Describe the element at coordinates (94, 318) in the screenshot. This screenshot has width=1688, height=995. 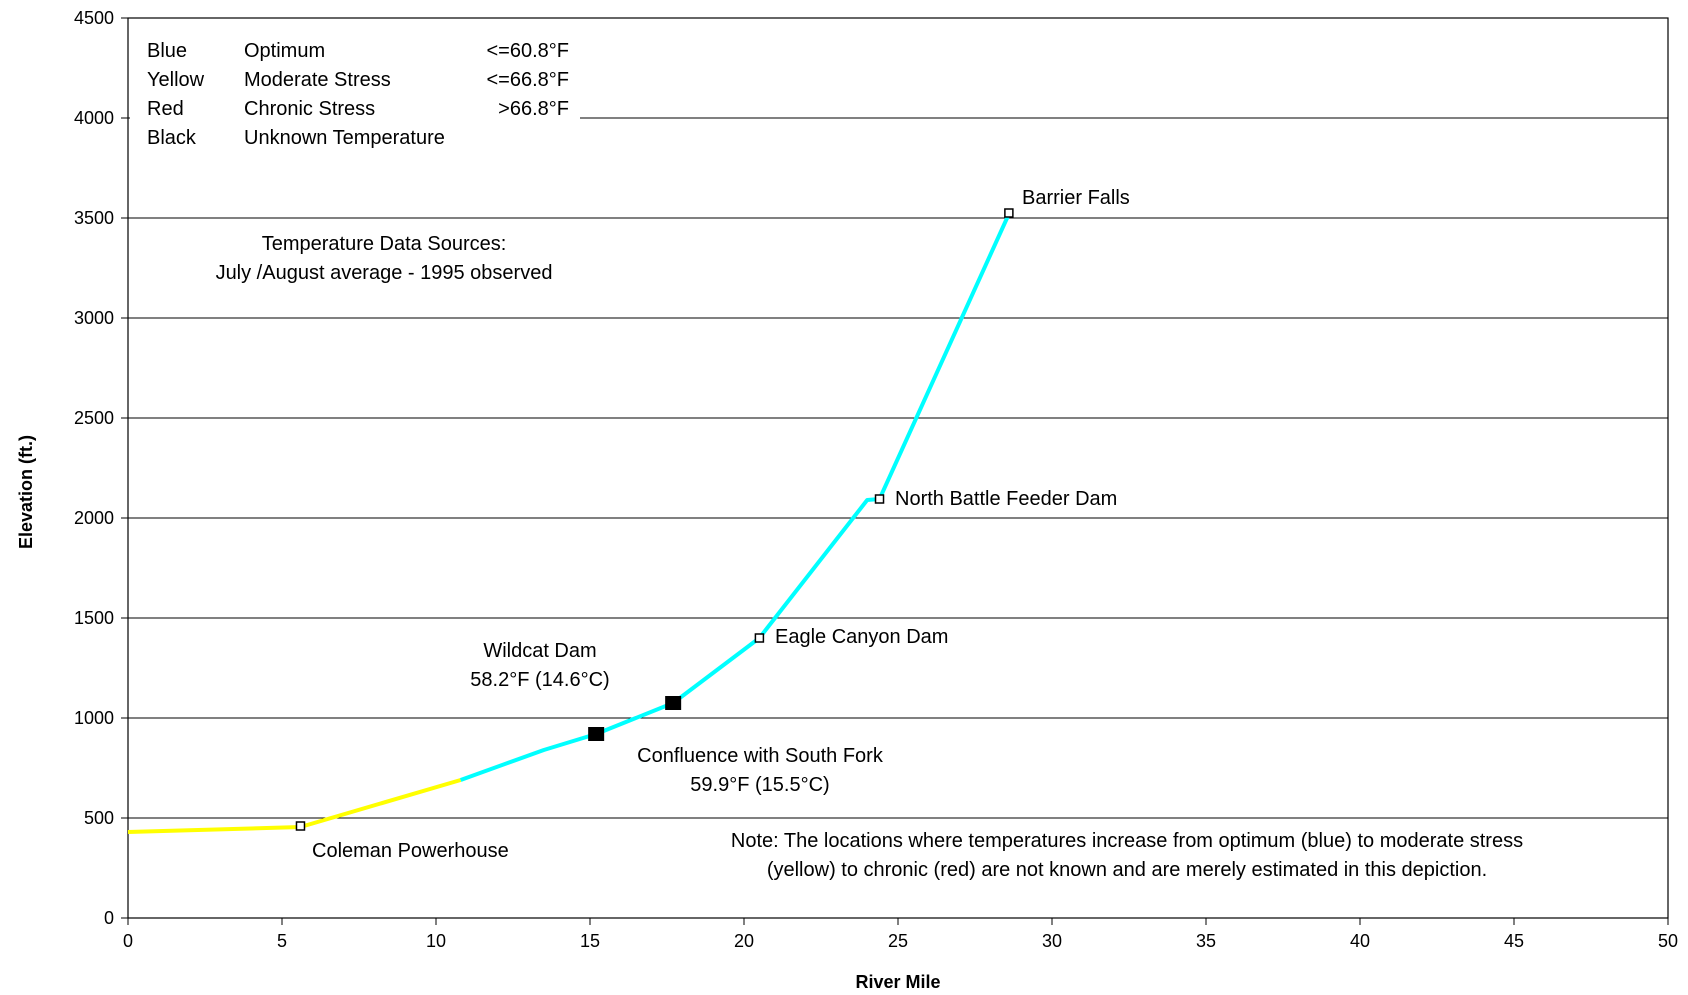
I see `y-tick-label: 3000` at that location.